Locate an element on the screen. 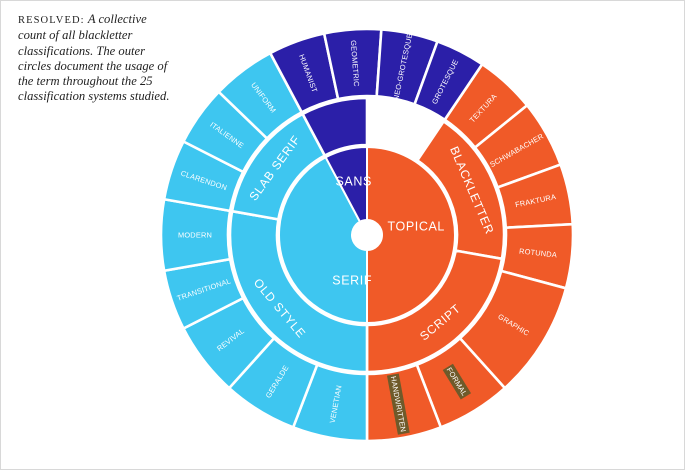 The width and height of the screenshot is (685, 470). segment-grotesque is located at coordinates (448, 80).